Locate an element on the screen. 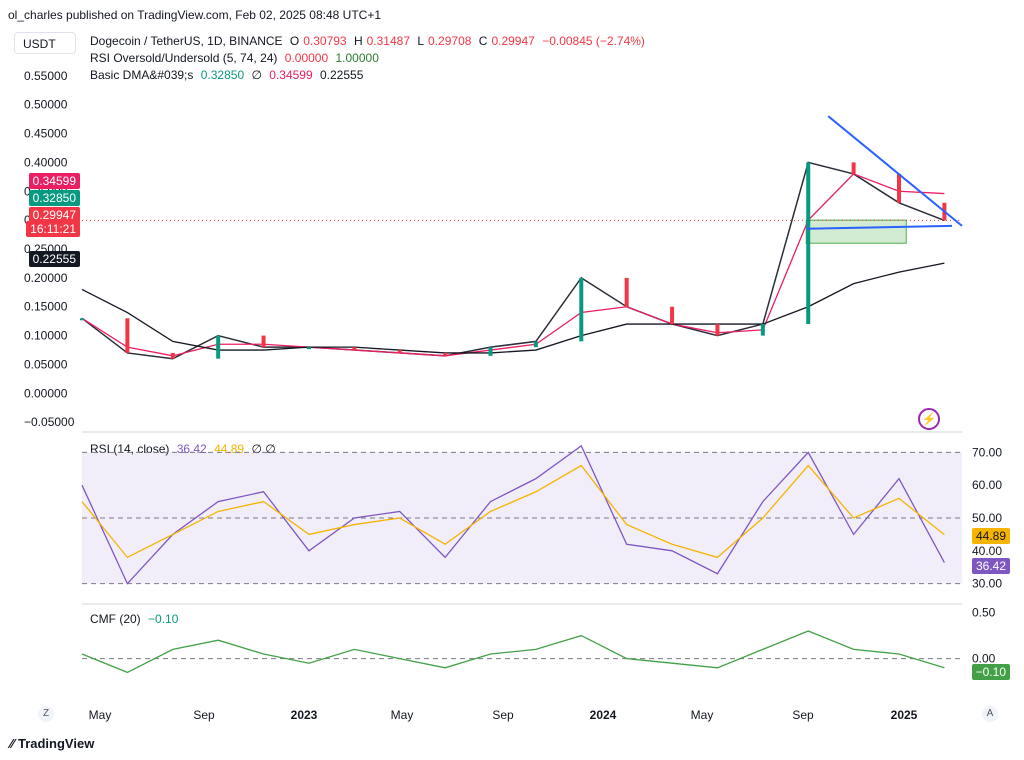 The image size is (1024, 760). dma-value-3: 0.22555 is located at coordinates (342, 75).